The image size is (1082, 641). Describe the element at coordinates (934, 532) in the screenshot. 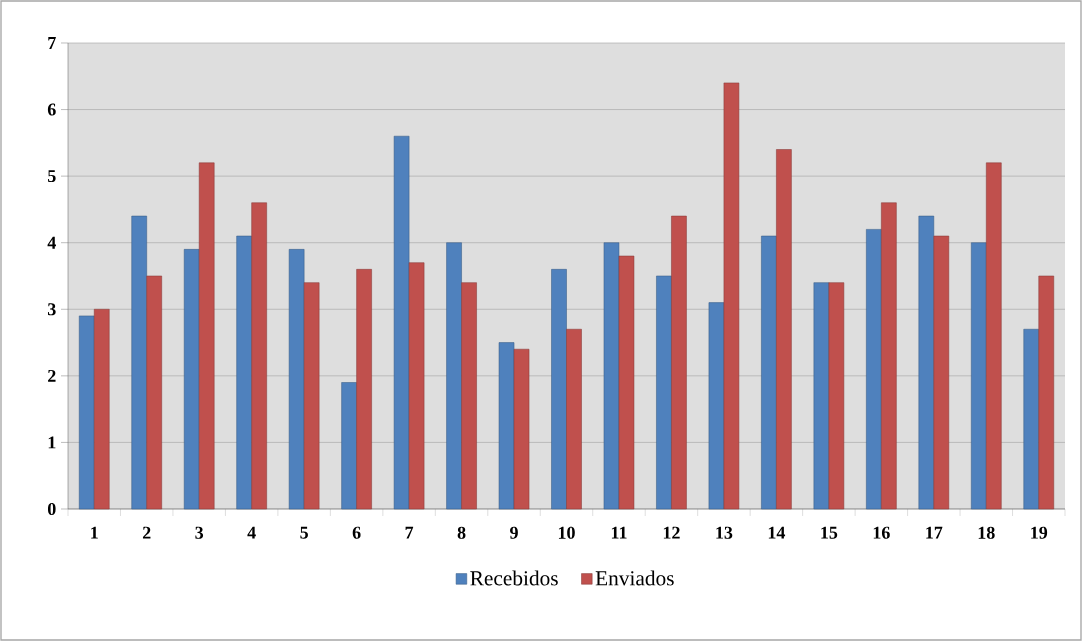

I see `x-tick-label: 17` at that location.